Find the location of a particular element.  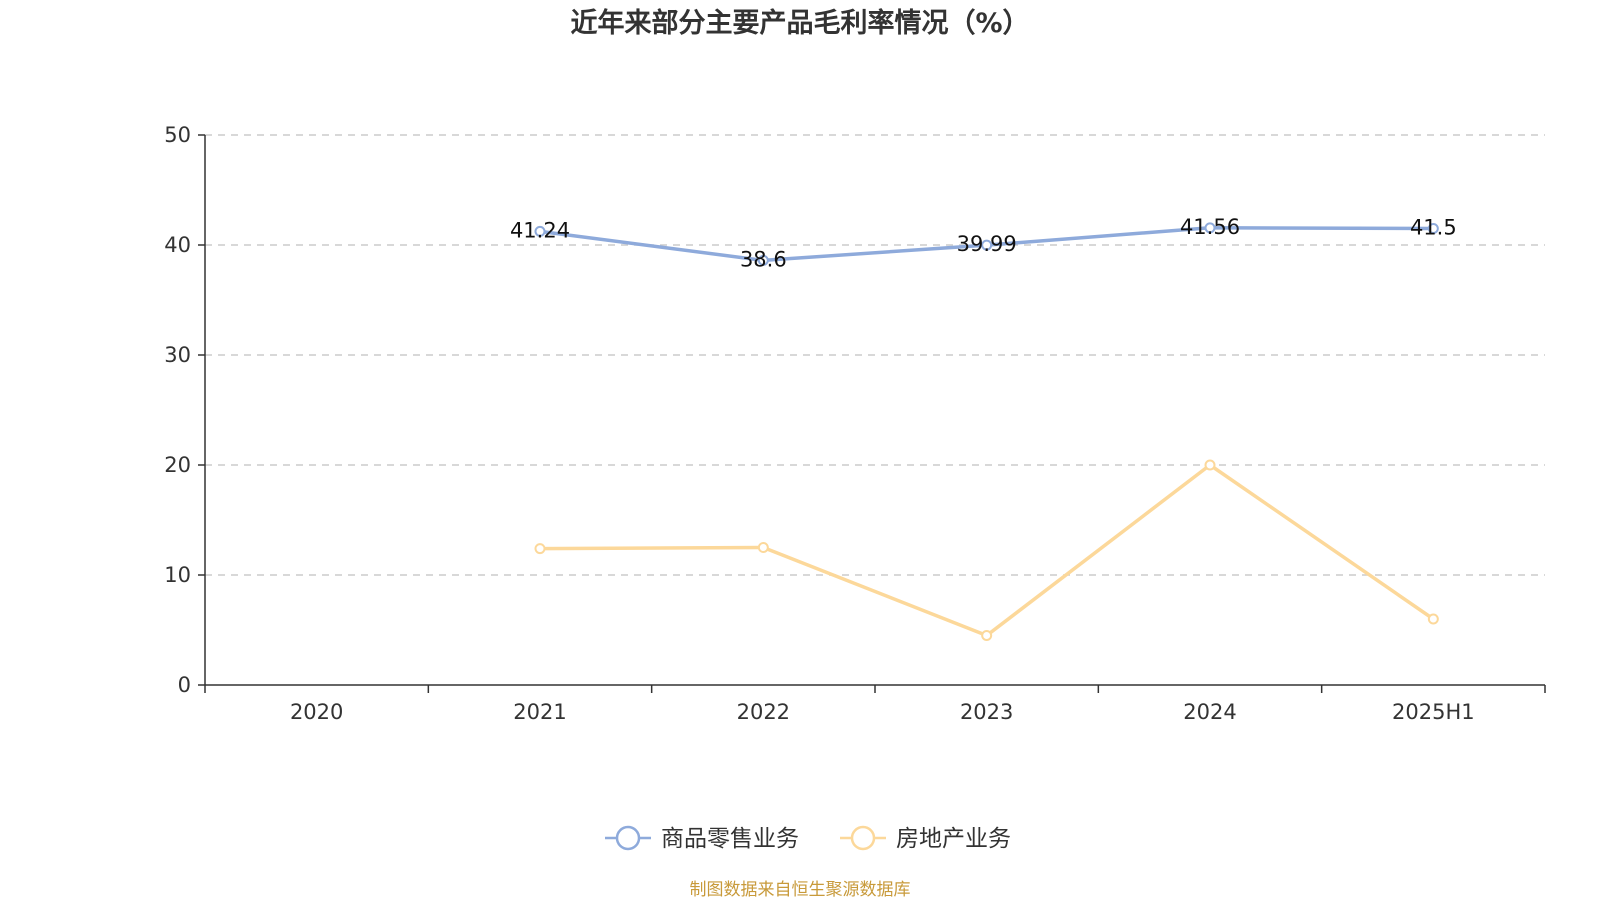

chart-title: 近年来部分主要产品毛利率情况（%） is located at coordinates (799, 23).